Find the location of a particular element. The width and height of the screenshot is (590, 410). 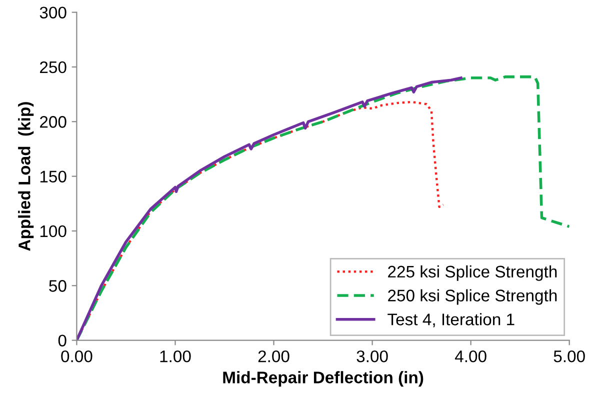

y-tick-label: 50 is located at coordinates (57, 286).